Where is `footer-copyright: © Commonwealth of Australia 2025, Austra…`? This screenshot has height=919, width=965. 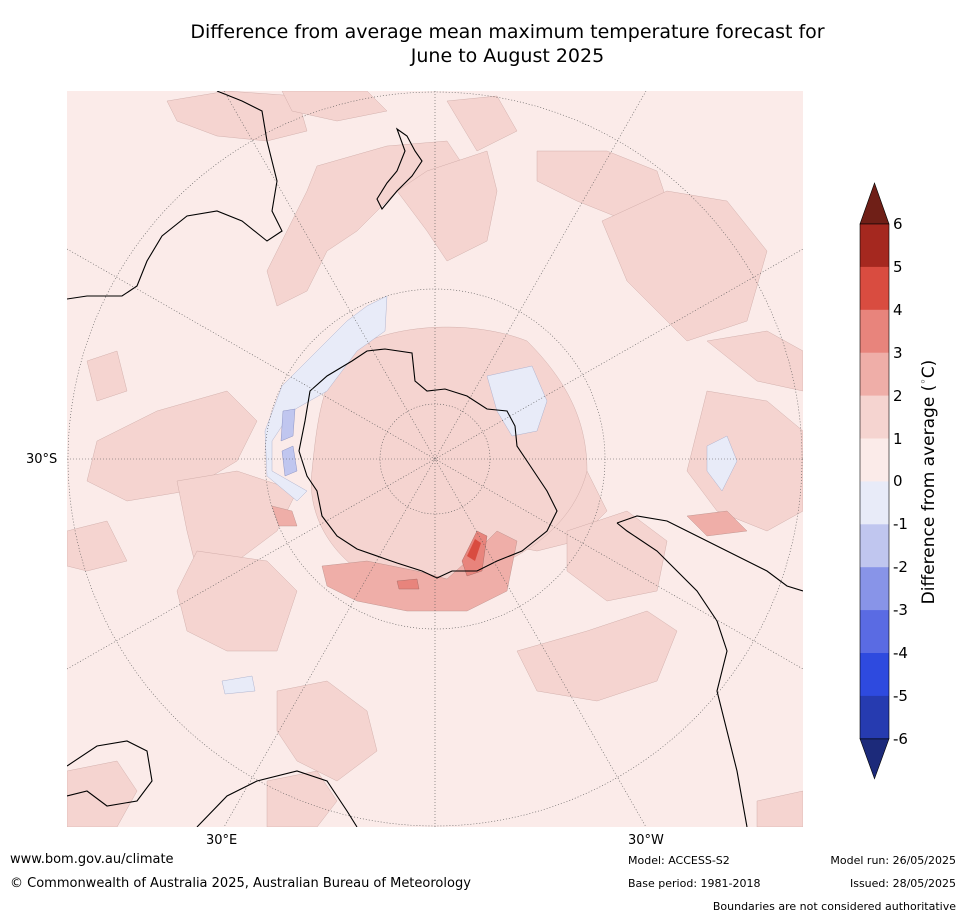 footer-copyright: © Commonwealth of Australia 2025, Austra… is located at coordinates (240, 883).